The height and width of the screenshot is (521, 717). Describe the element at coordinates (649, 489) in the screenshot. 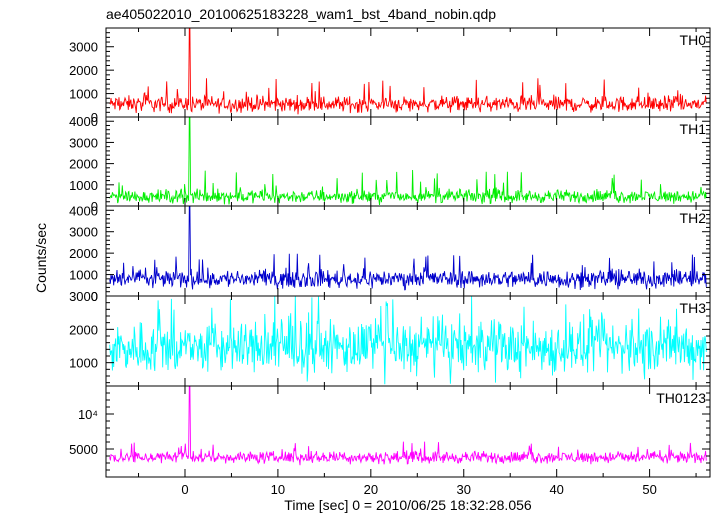

I see `x-tick-label: 50` at that location.